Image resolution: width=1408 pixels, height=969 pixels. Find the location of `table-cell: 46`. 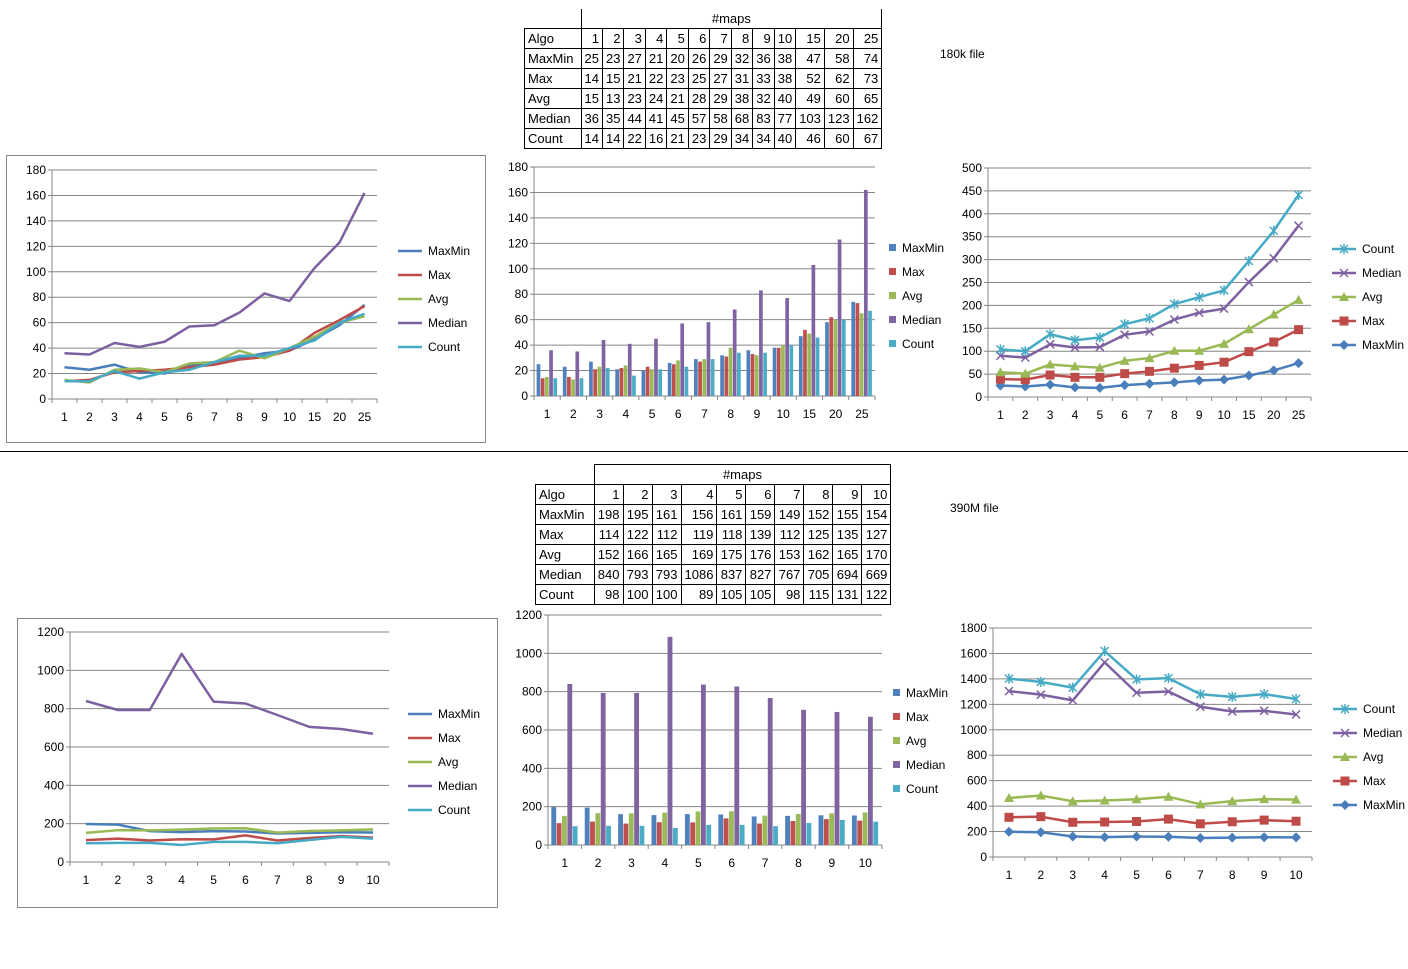

table-cell: 46 is located at coordinates (810, 138).